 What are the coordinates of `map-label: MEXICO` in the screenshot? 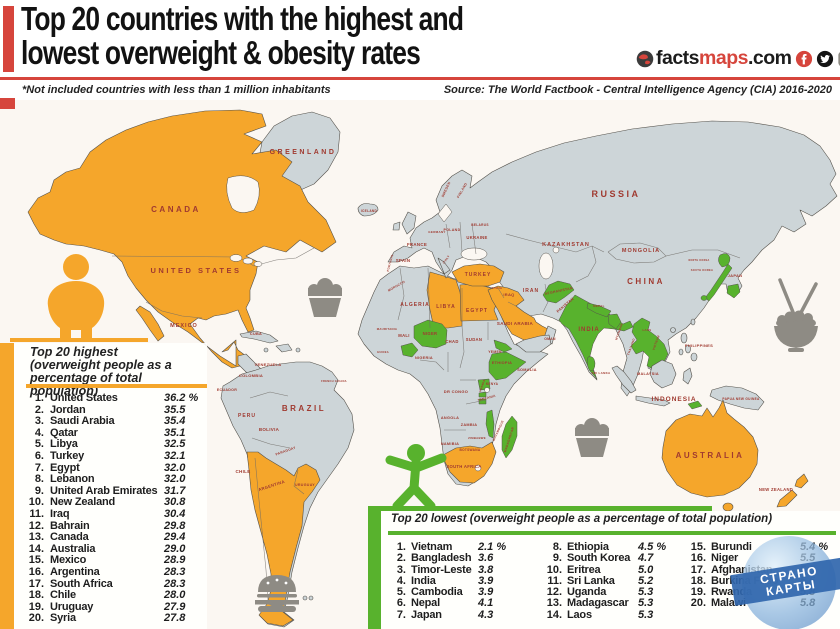 It's located at (184, 326).